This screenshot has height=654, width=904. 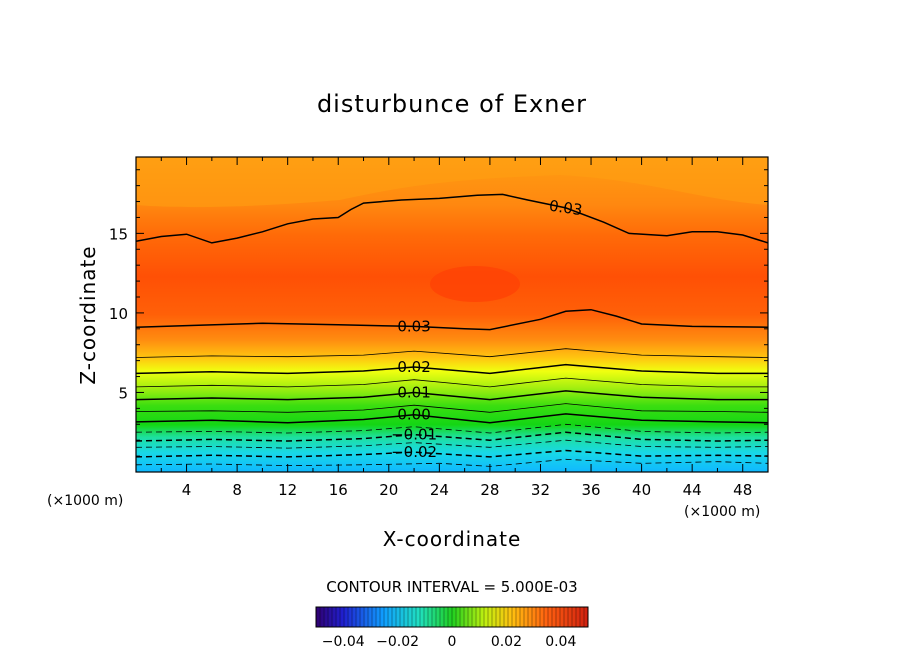 What do you see at coordinates (414, 435) in the screenshot?
I see `contour-label: −0.01` at bounding box center [414, 435].